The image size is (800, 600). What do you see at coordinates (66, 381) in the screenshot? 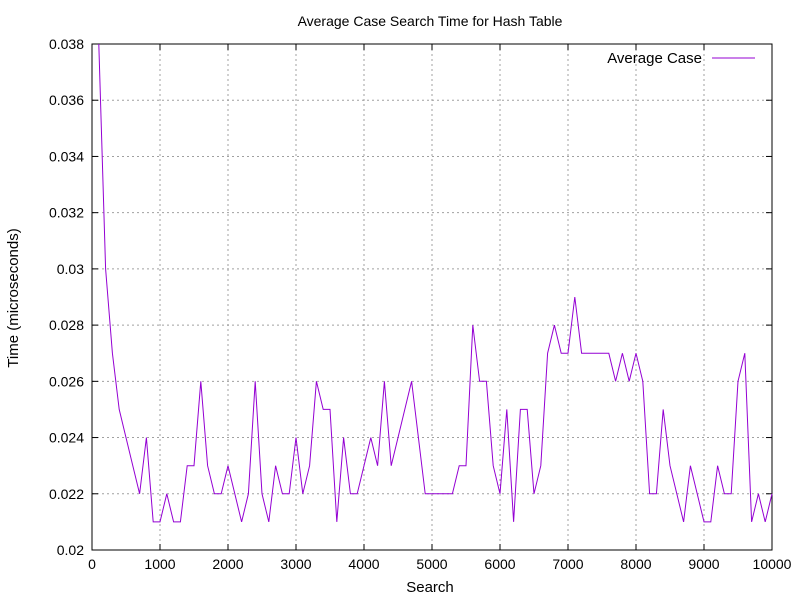
I see `y-tick-label: 0.026` at bounding box center [66, 381].